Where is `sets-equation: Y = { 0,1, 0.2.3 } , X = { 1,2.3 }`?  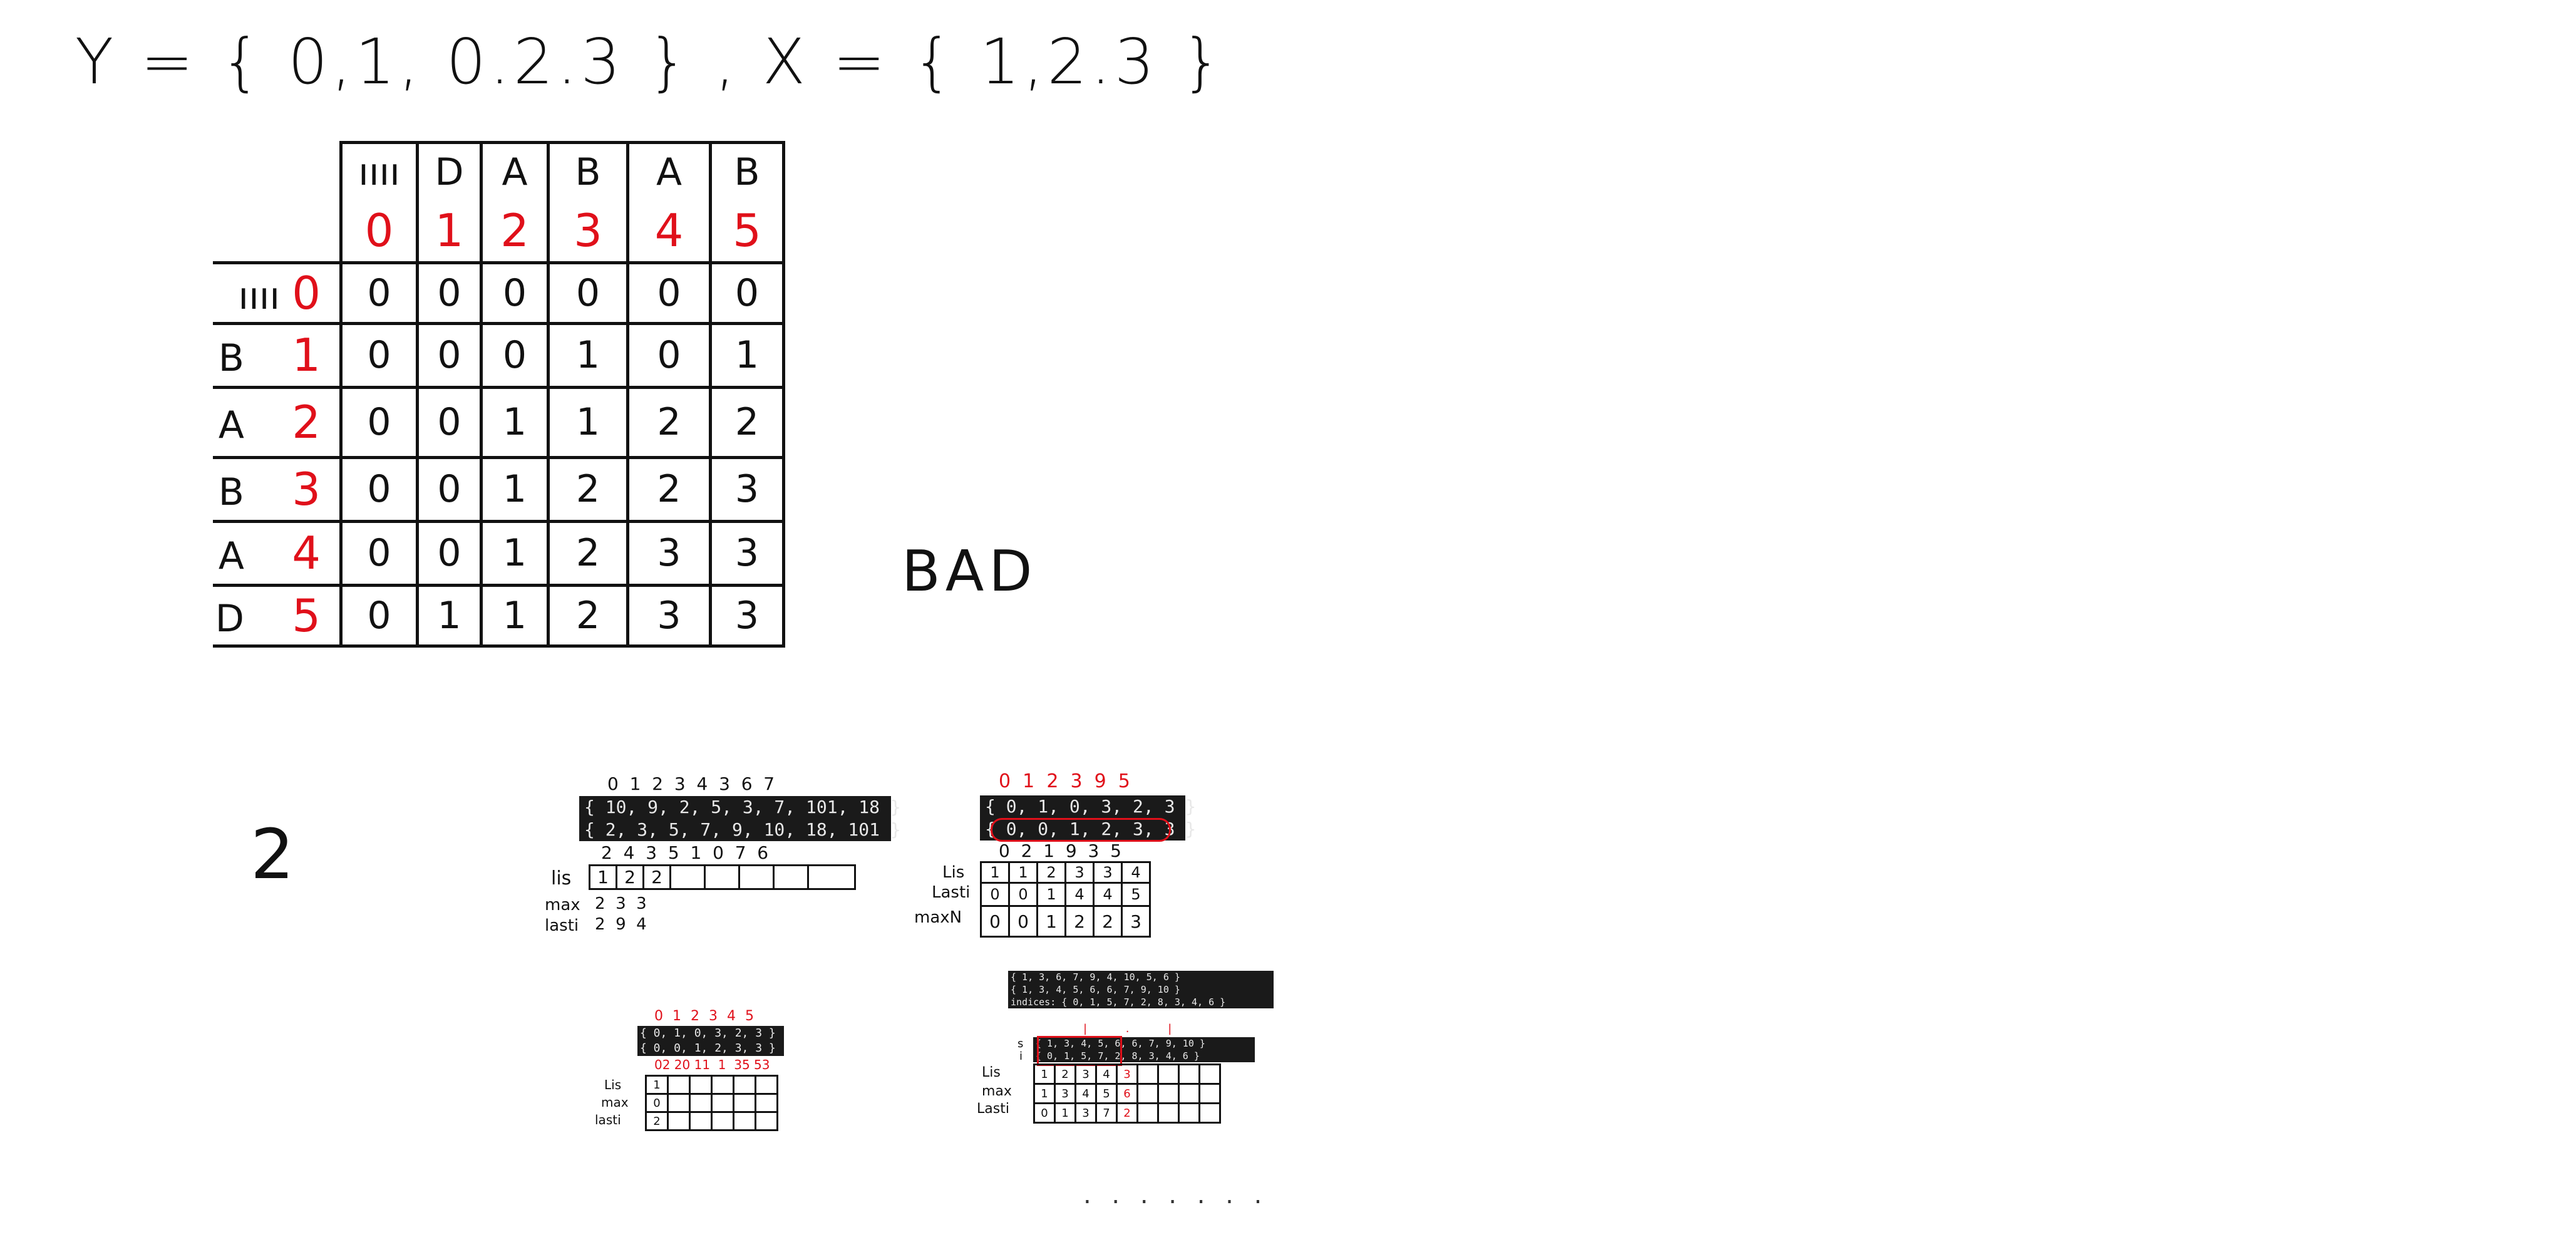
sets-equation: Y = { 0,1, 0.2.3 } , X = { 1,2.3 } is located at coordinates (650, 61).